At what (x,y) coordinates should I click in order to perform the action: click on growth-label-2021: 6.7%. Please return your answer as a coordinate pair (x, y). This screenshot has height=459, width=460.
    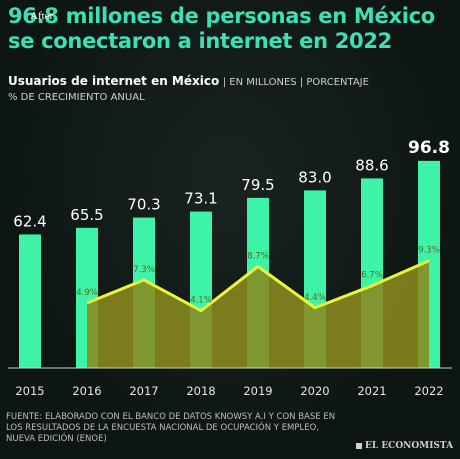
    Looking at the image, I should click on (372, 276).